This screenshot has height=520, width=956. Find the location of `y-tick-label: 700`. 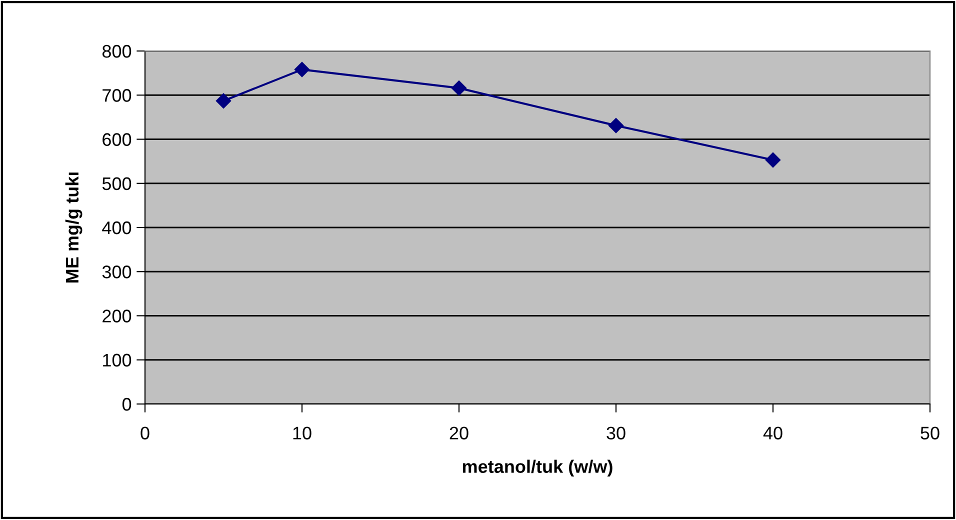

y-tick-label: 700 is located at coordinates (117, 95).